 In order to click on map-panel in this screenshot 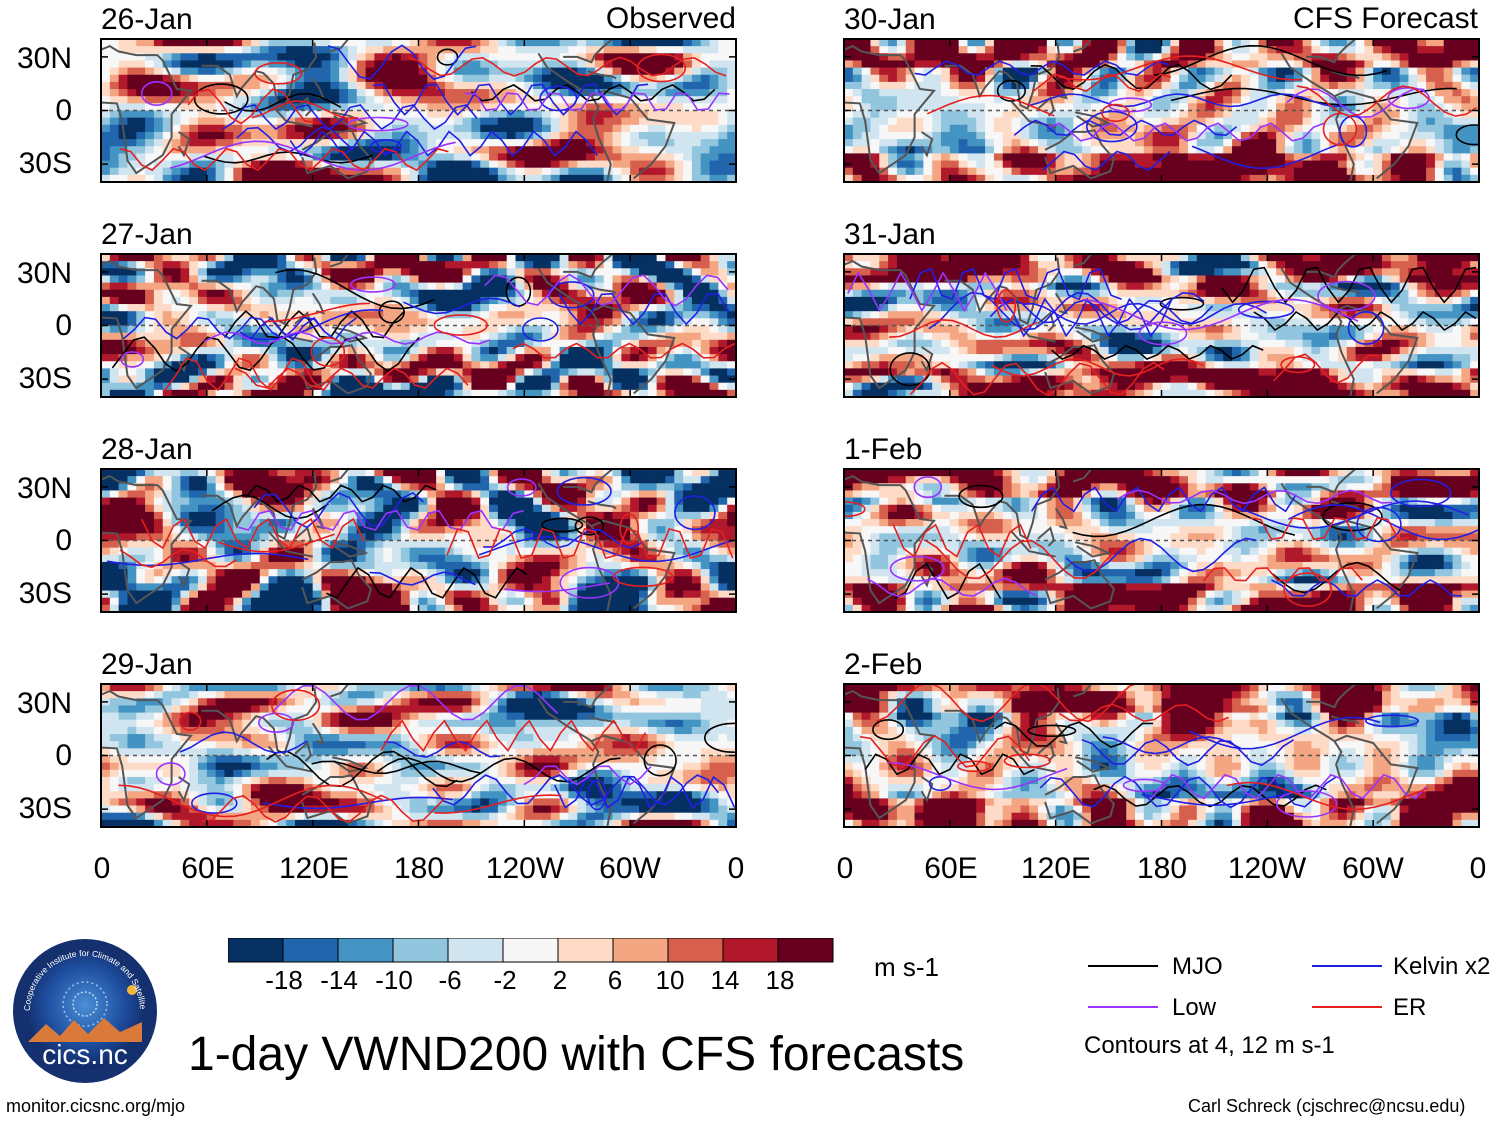, I will do `click(418, 325)`.